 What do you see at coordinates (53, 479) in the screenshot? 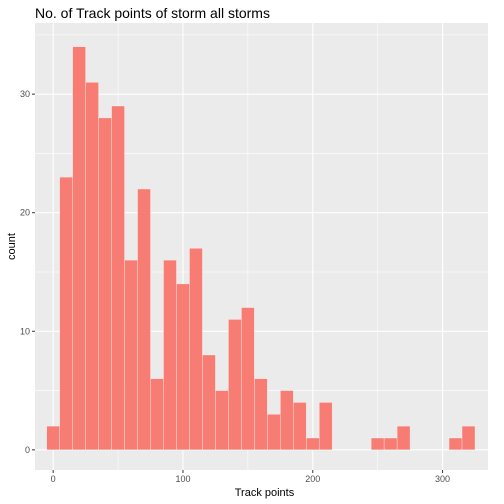
I see `x-tick-label: 0` at bounding box center [53, 479].